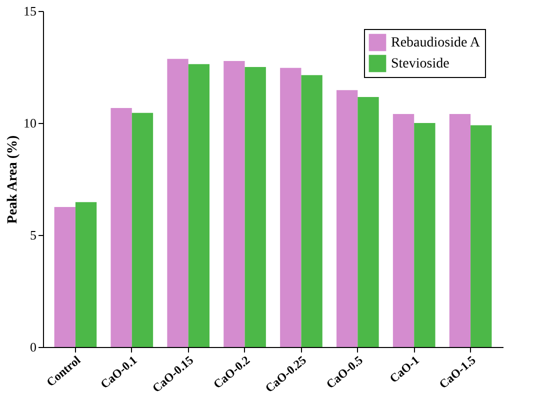 Image resolution: width=544 pixels, height=417 pixels. I want to click on y-axis-title: Peak Area (%), so click(13, 179).